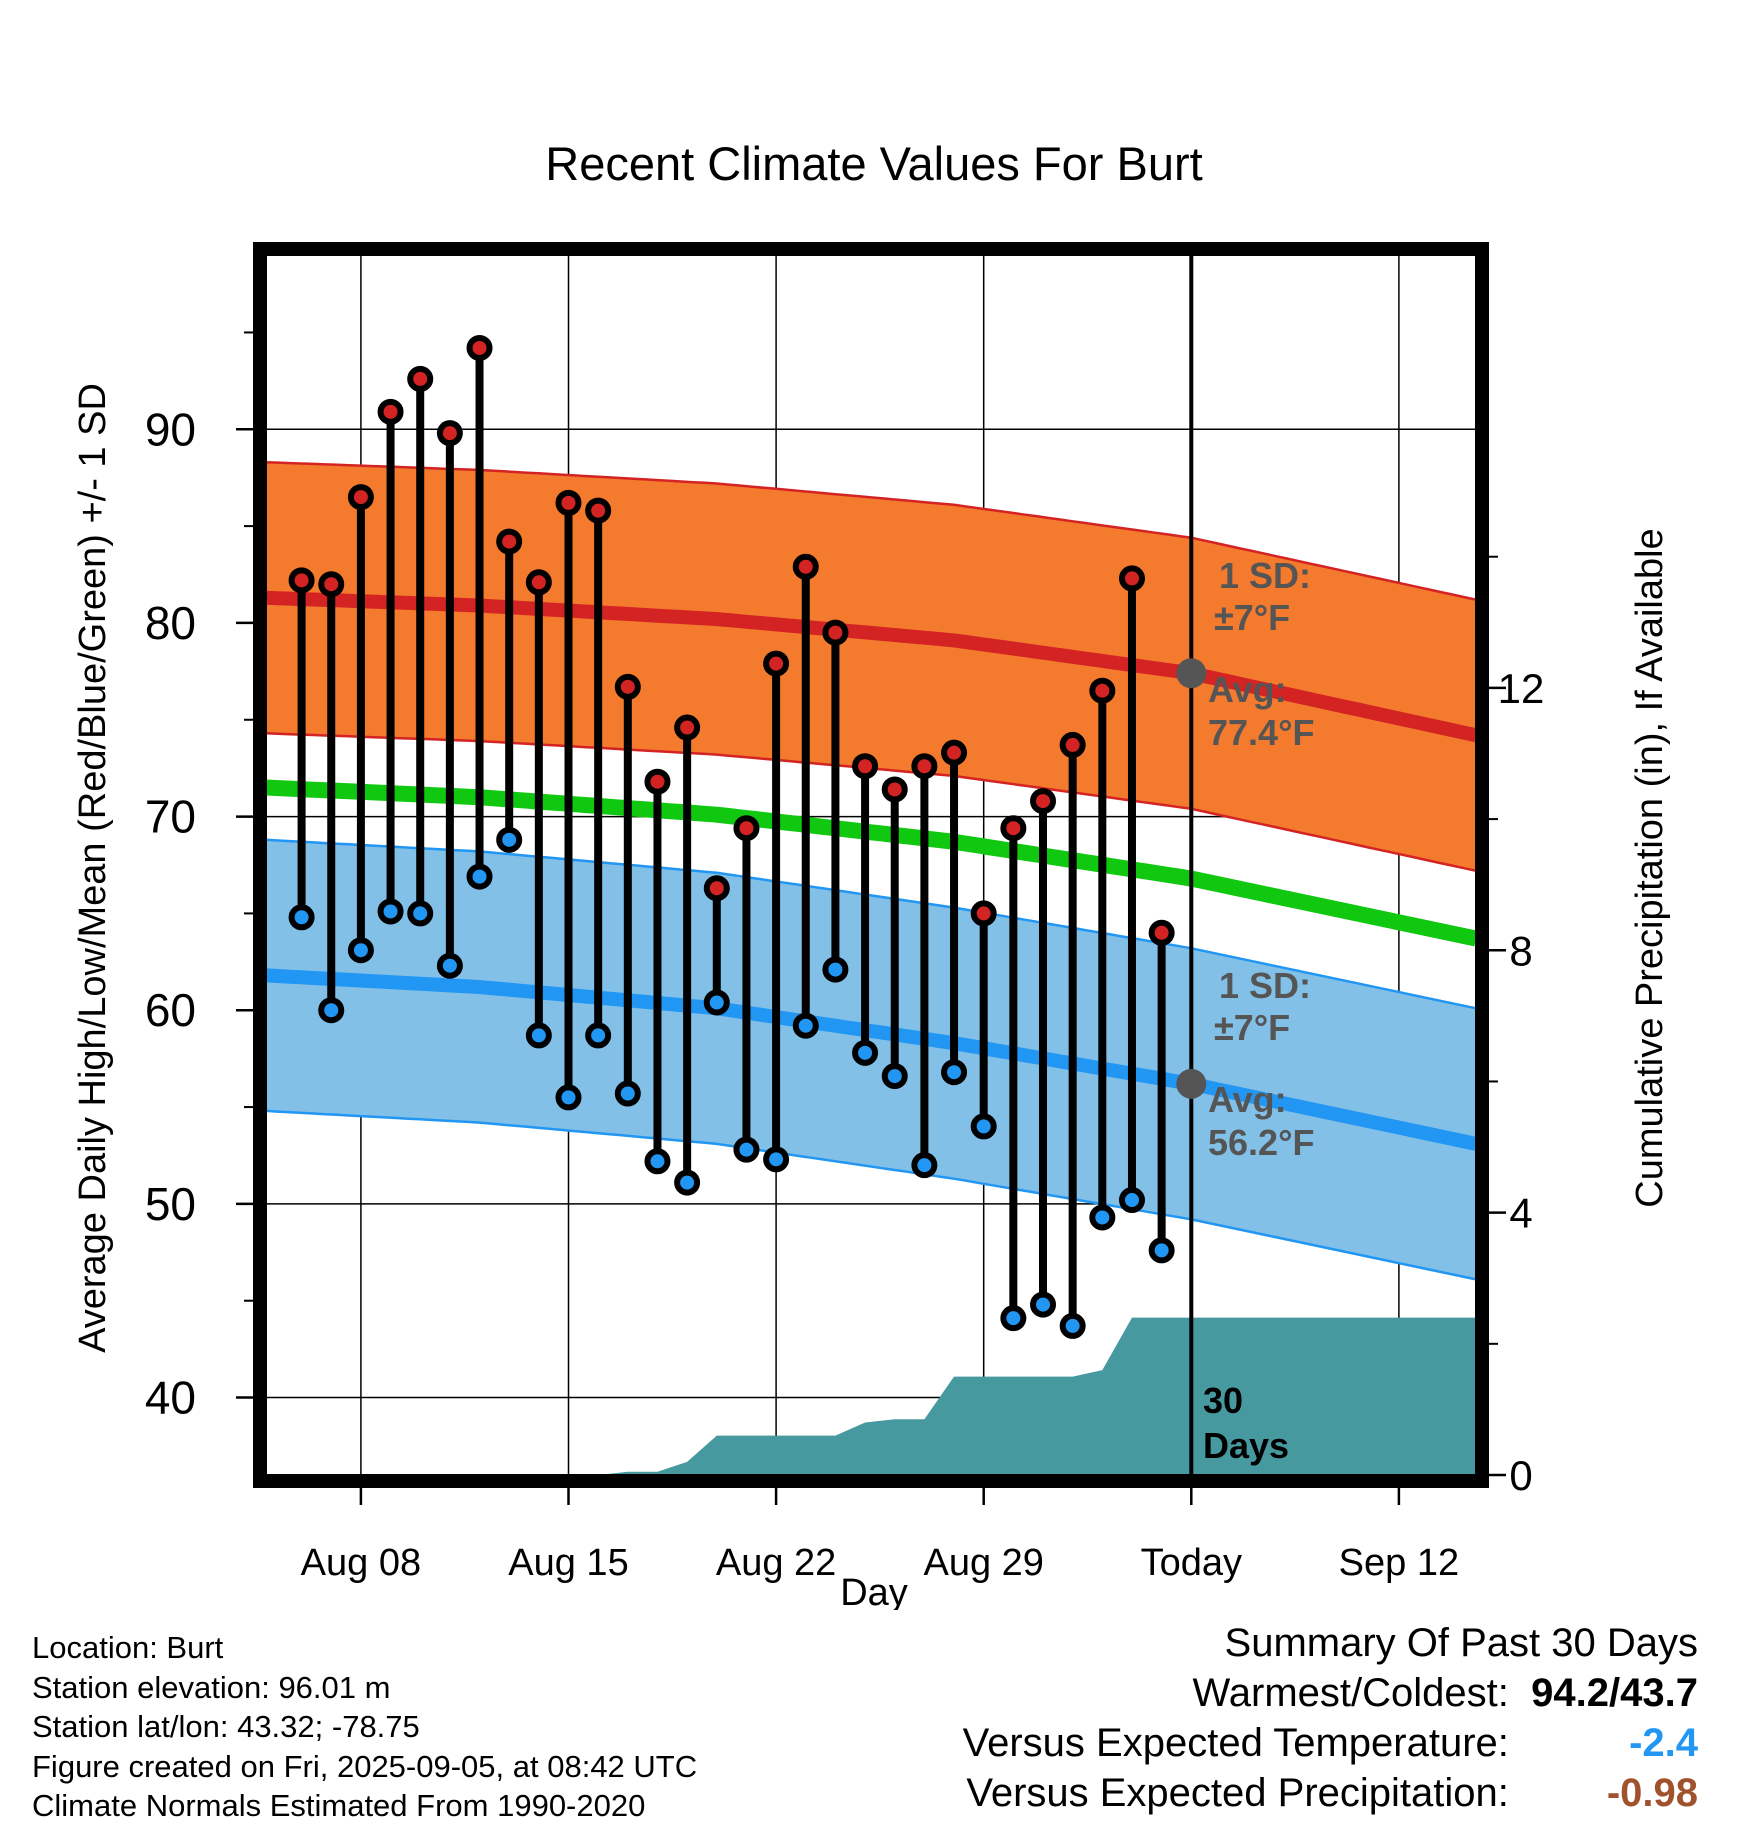 Image resolution: width=1748 pixels, height=1828 pixels. What do you see at coordinates (1461, 1643) in the screenshot?
I see `summary-title: Summary Of Past 30 Days` at bounding box center [1461, 1643].